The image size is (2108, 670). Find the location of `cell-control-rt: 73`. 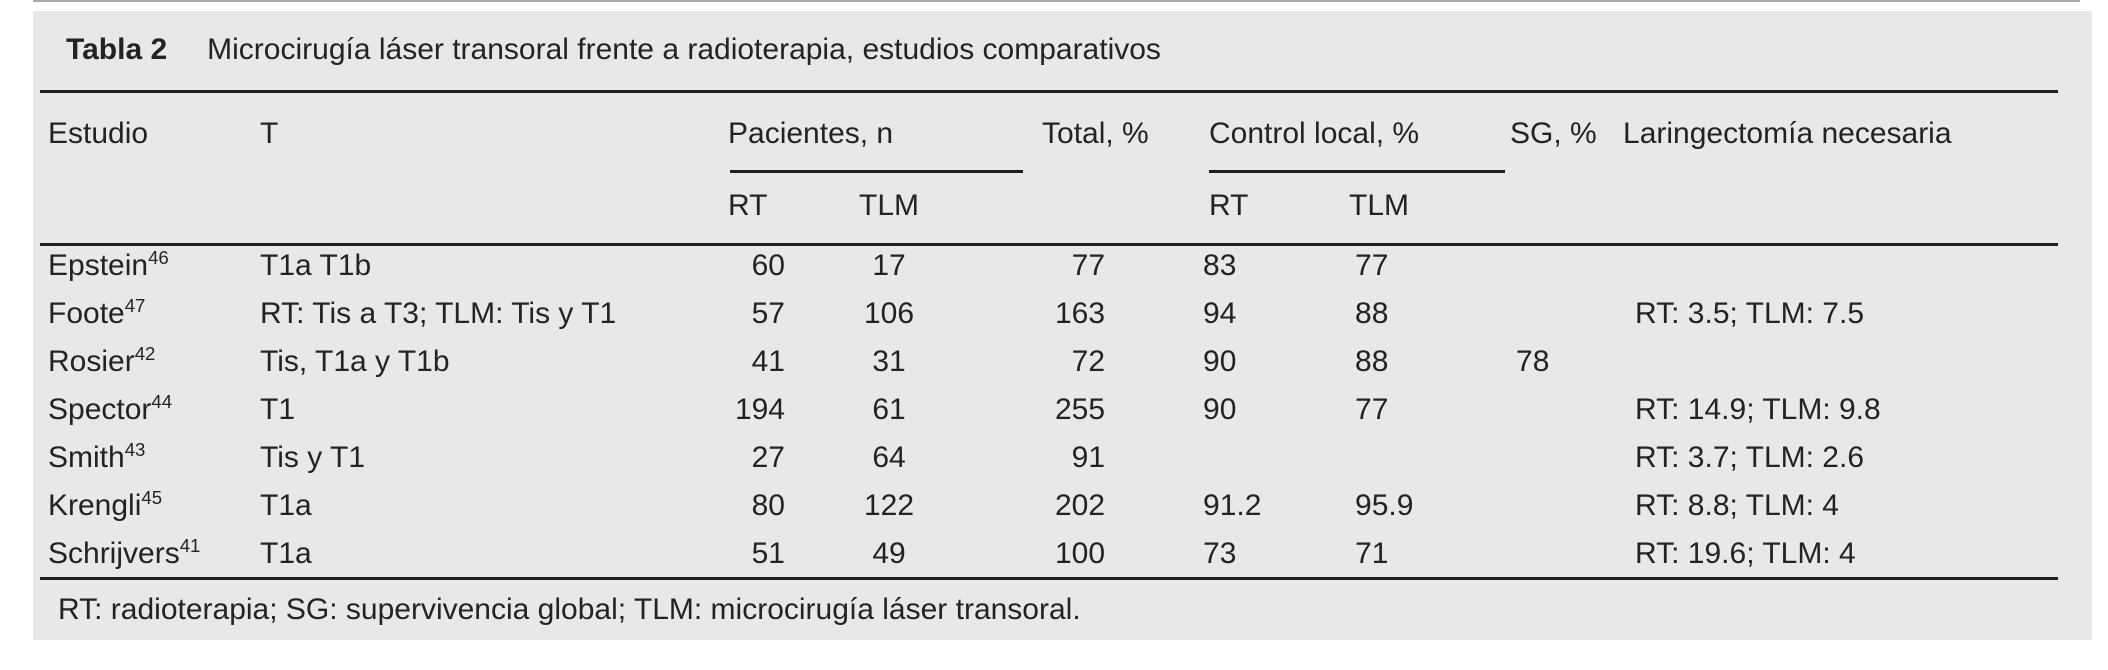

cell-control-rt: 73 is located at coordinates (1220, 553).